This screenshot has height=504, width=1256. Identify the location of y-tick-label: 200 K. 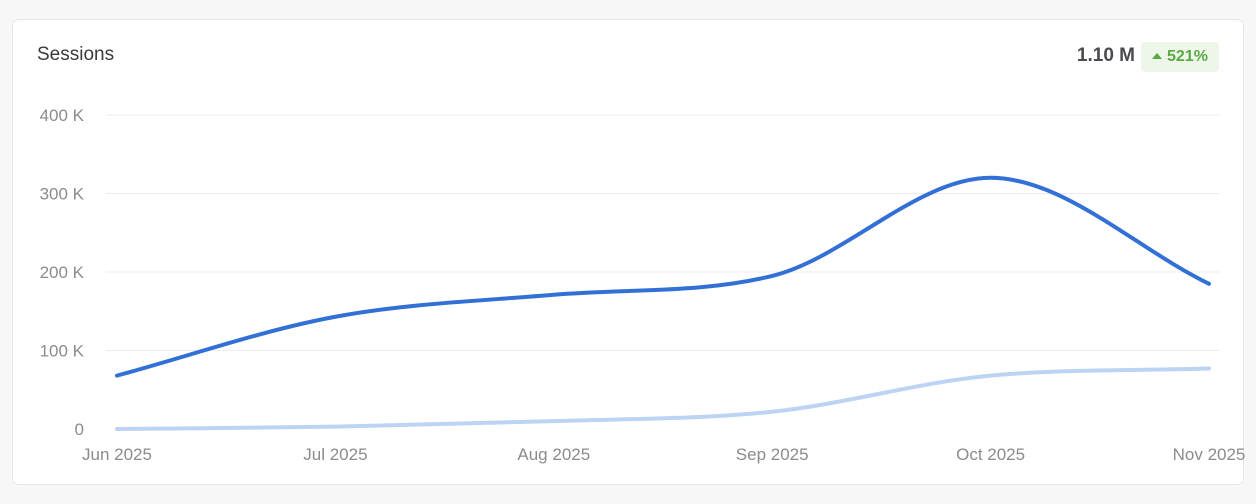
(62, 272).